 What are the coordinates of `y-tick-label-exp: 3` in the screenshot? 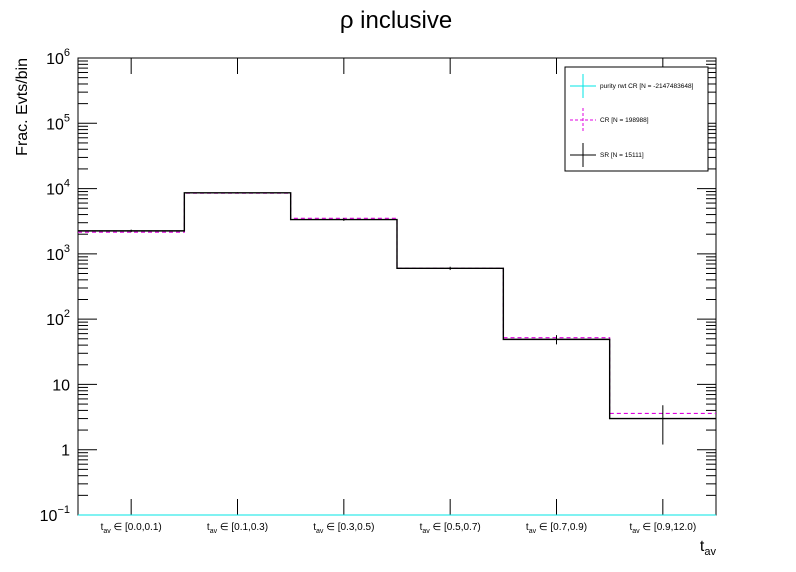 It's located at (67, 249).